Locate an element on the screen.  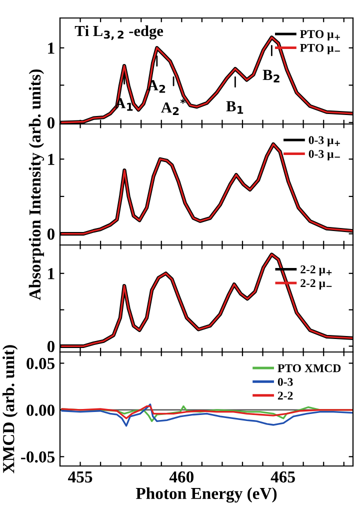
annotation: Ti L$_{3,2}$ -edge is located at coordinates (119, 32).